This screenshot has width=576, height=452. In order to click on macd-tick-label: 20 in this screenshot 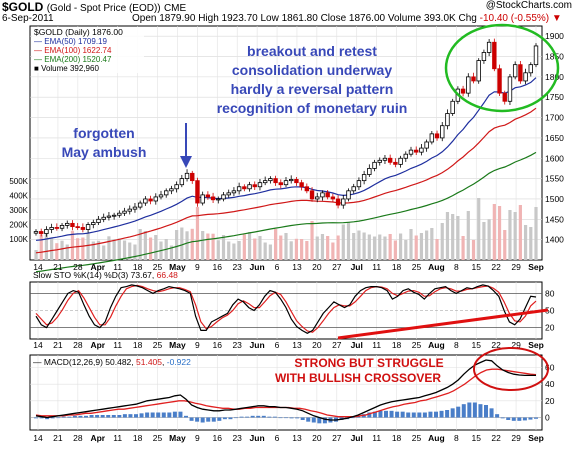, I will do `click(550, 401)`.